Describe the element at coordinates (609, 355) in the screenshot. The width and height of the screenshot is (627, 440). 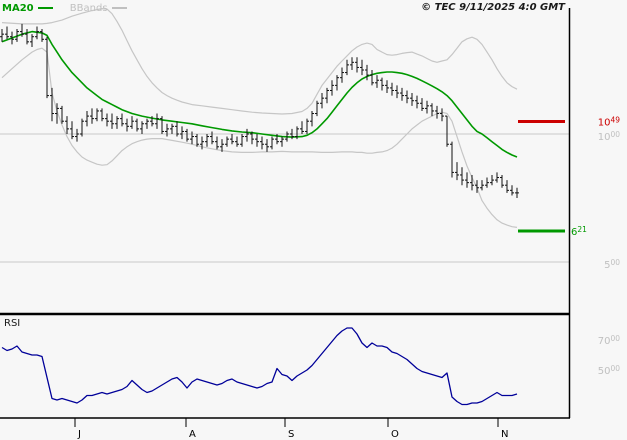
I see `rsi-axis-labels: 7000 5000` at that location.